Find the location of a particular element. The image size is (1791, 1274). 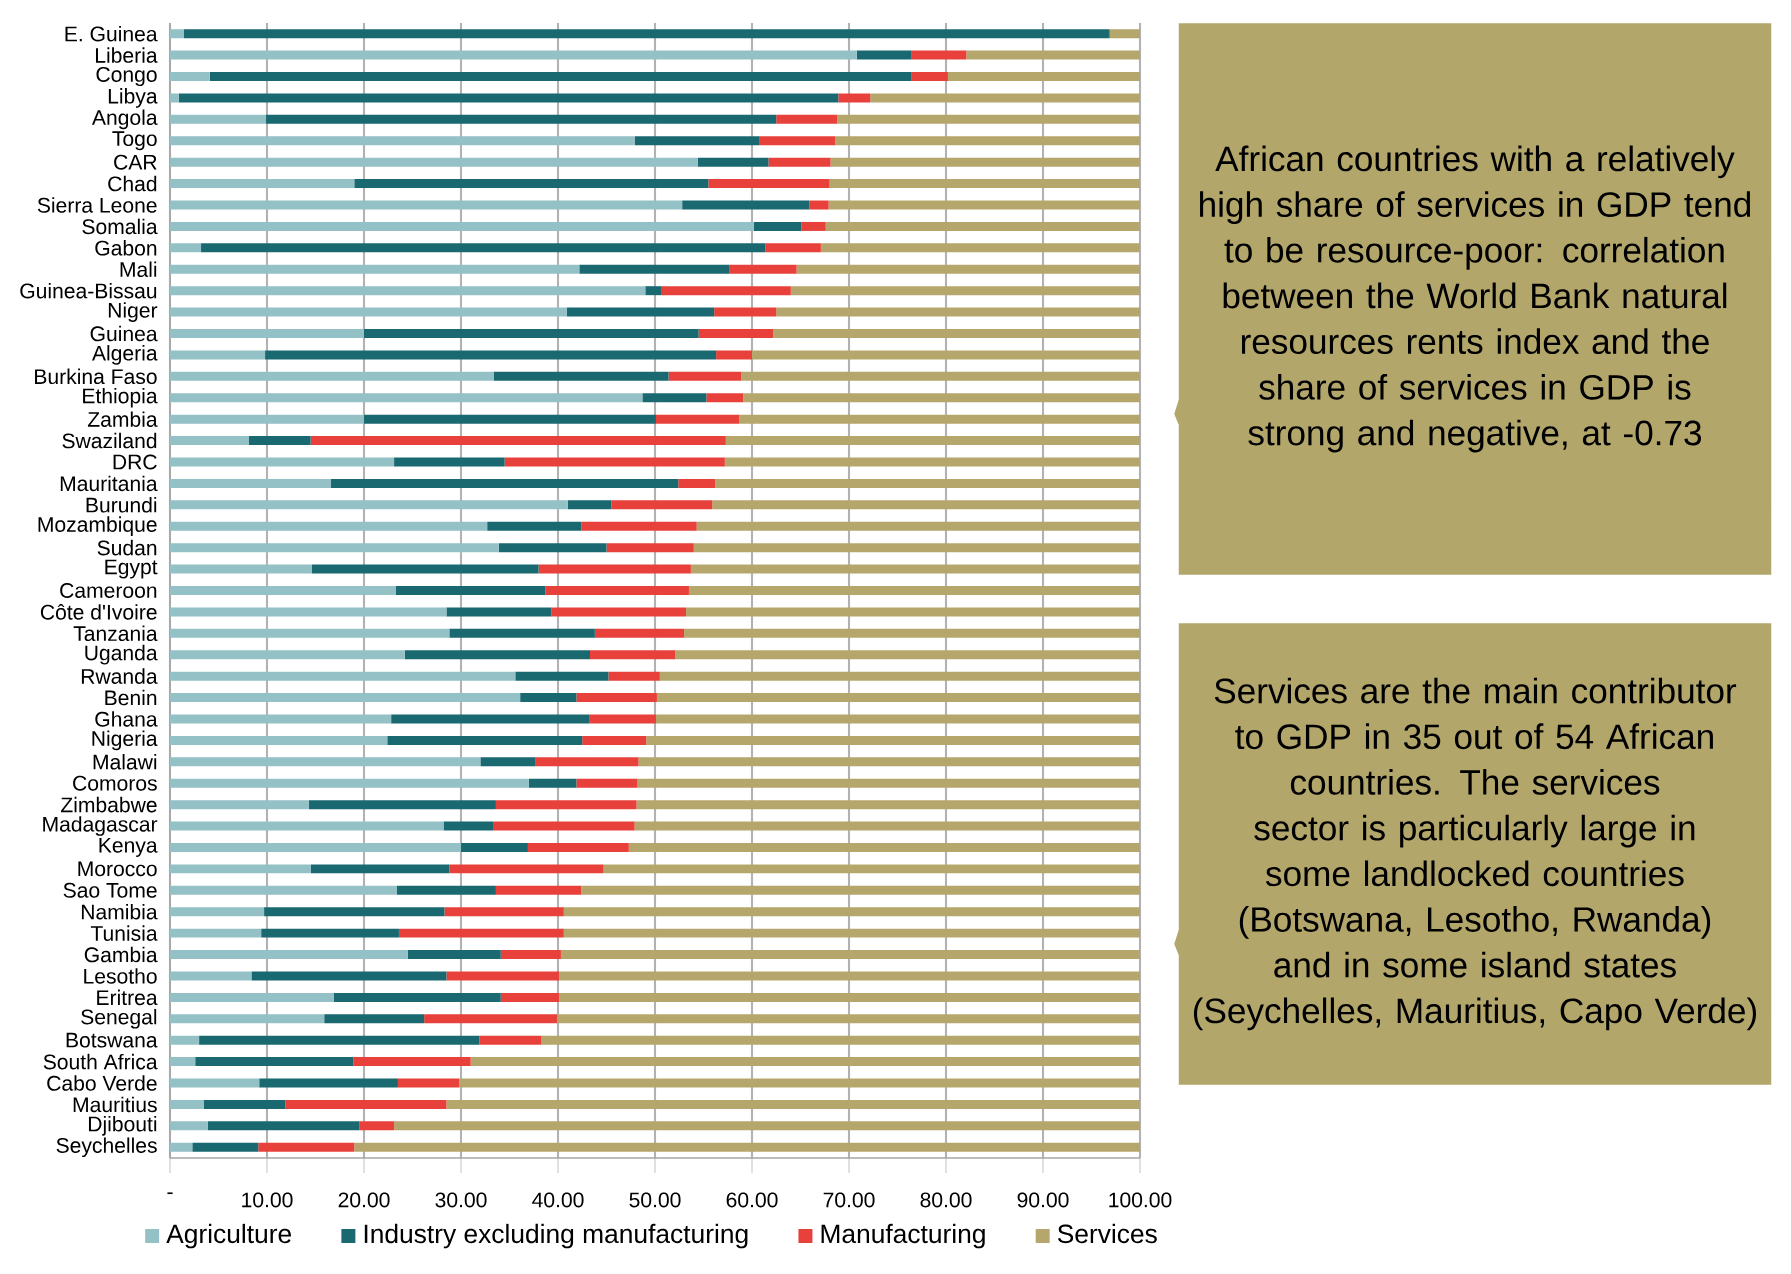

y-tick-label: Malawi is located at coordinates (125, 762).